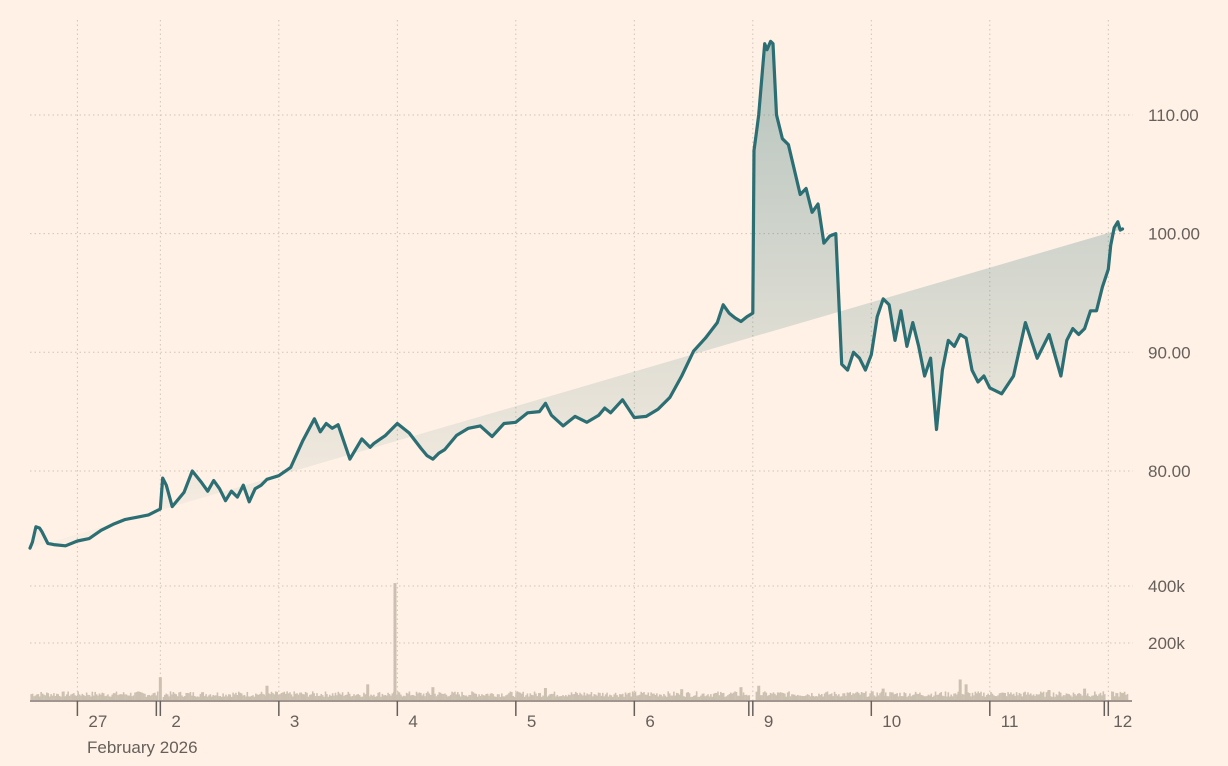  I want to click on x-axis-labels: 27 2 3 4 5 6 9 10 11 12 February 2026, so click(609, 734).